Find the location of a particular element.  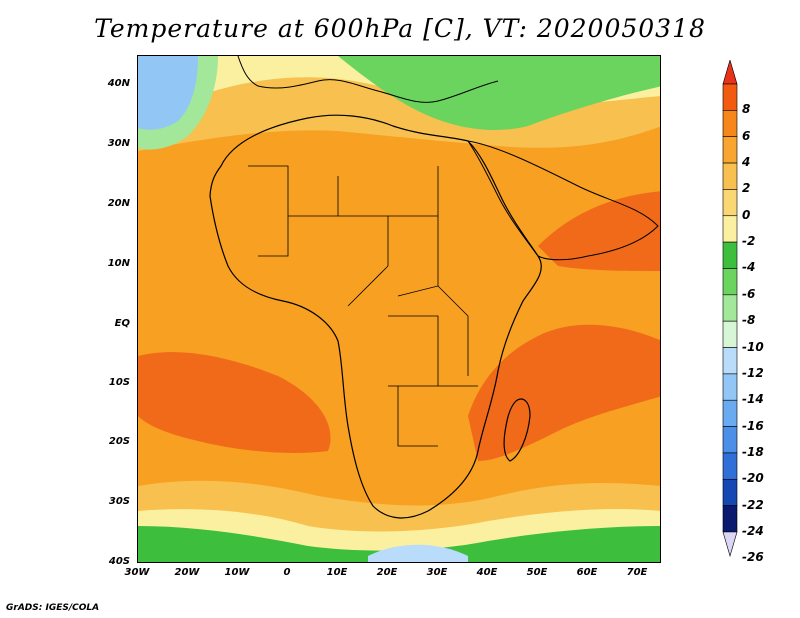

colorbar-level-label: 0 is located at coordinates (746, 214).